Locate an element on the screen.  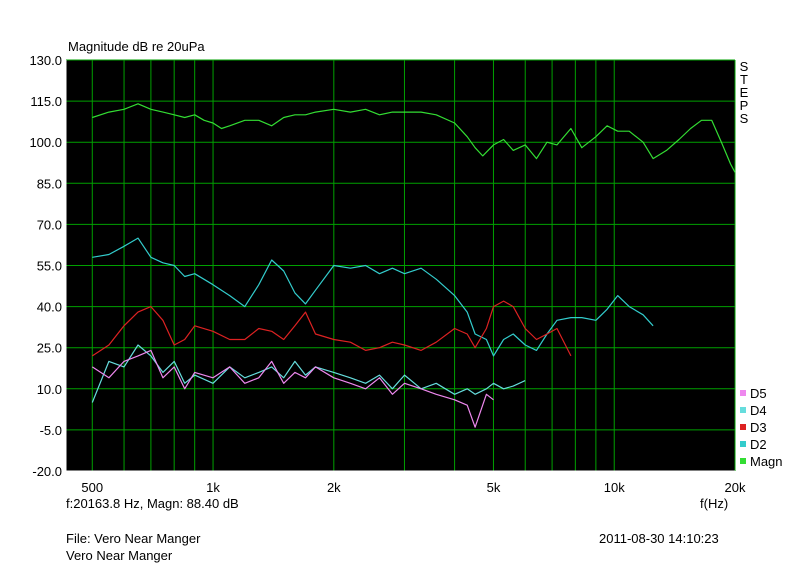
steps-letter: P is located at coordinates (744, 105).